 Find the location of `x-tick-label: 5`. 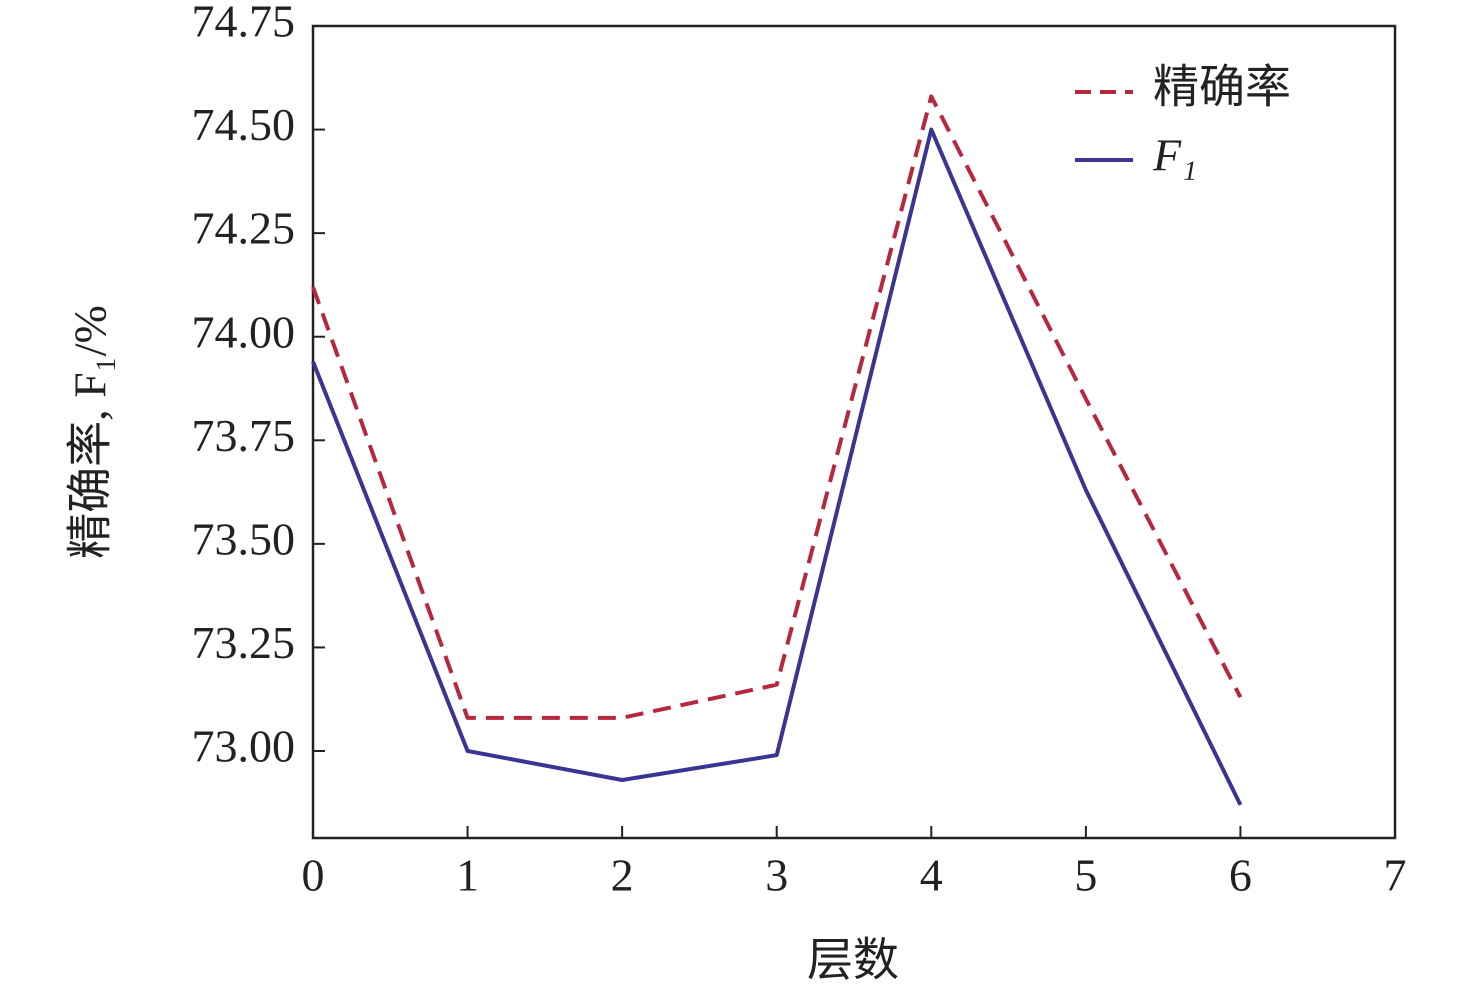

x-tick-label: 5 is located at coordinates (1085, 875).